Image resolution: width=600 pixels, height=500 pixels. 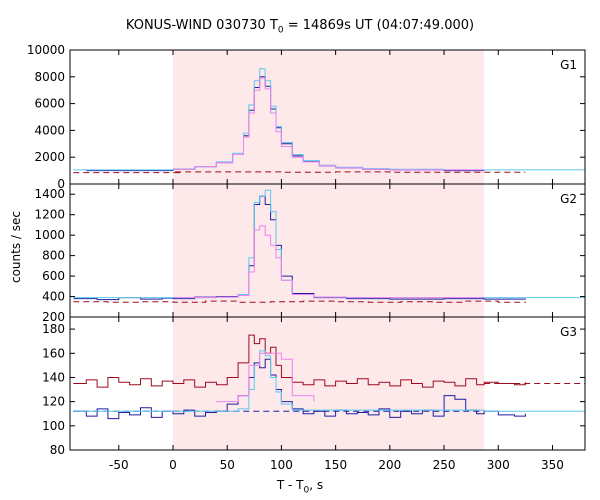 I want to click on y-tick-label: 0, so click(x=61, y=184).